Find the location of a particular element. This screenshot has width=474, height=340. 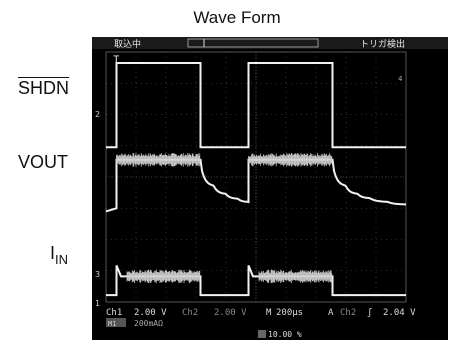

trigger-source: Ch2 is located at coordinates (348, 313).